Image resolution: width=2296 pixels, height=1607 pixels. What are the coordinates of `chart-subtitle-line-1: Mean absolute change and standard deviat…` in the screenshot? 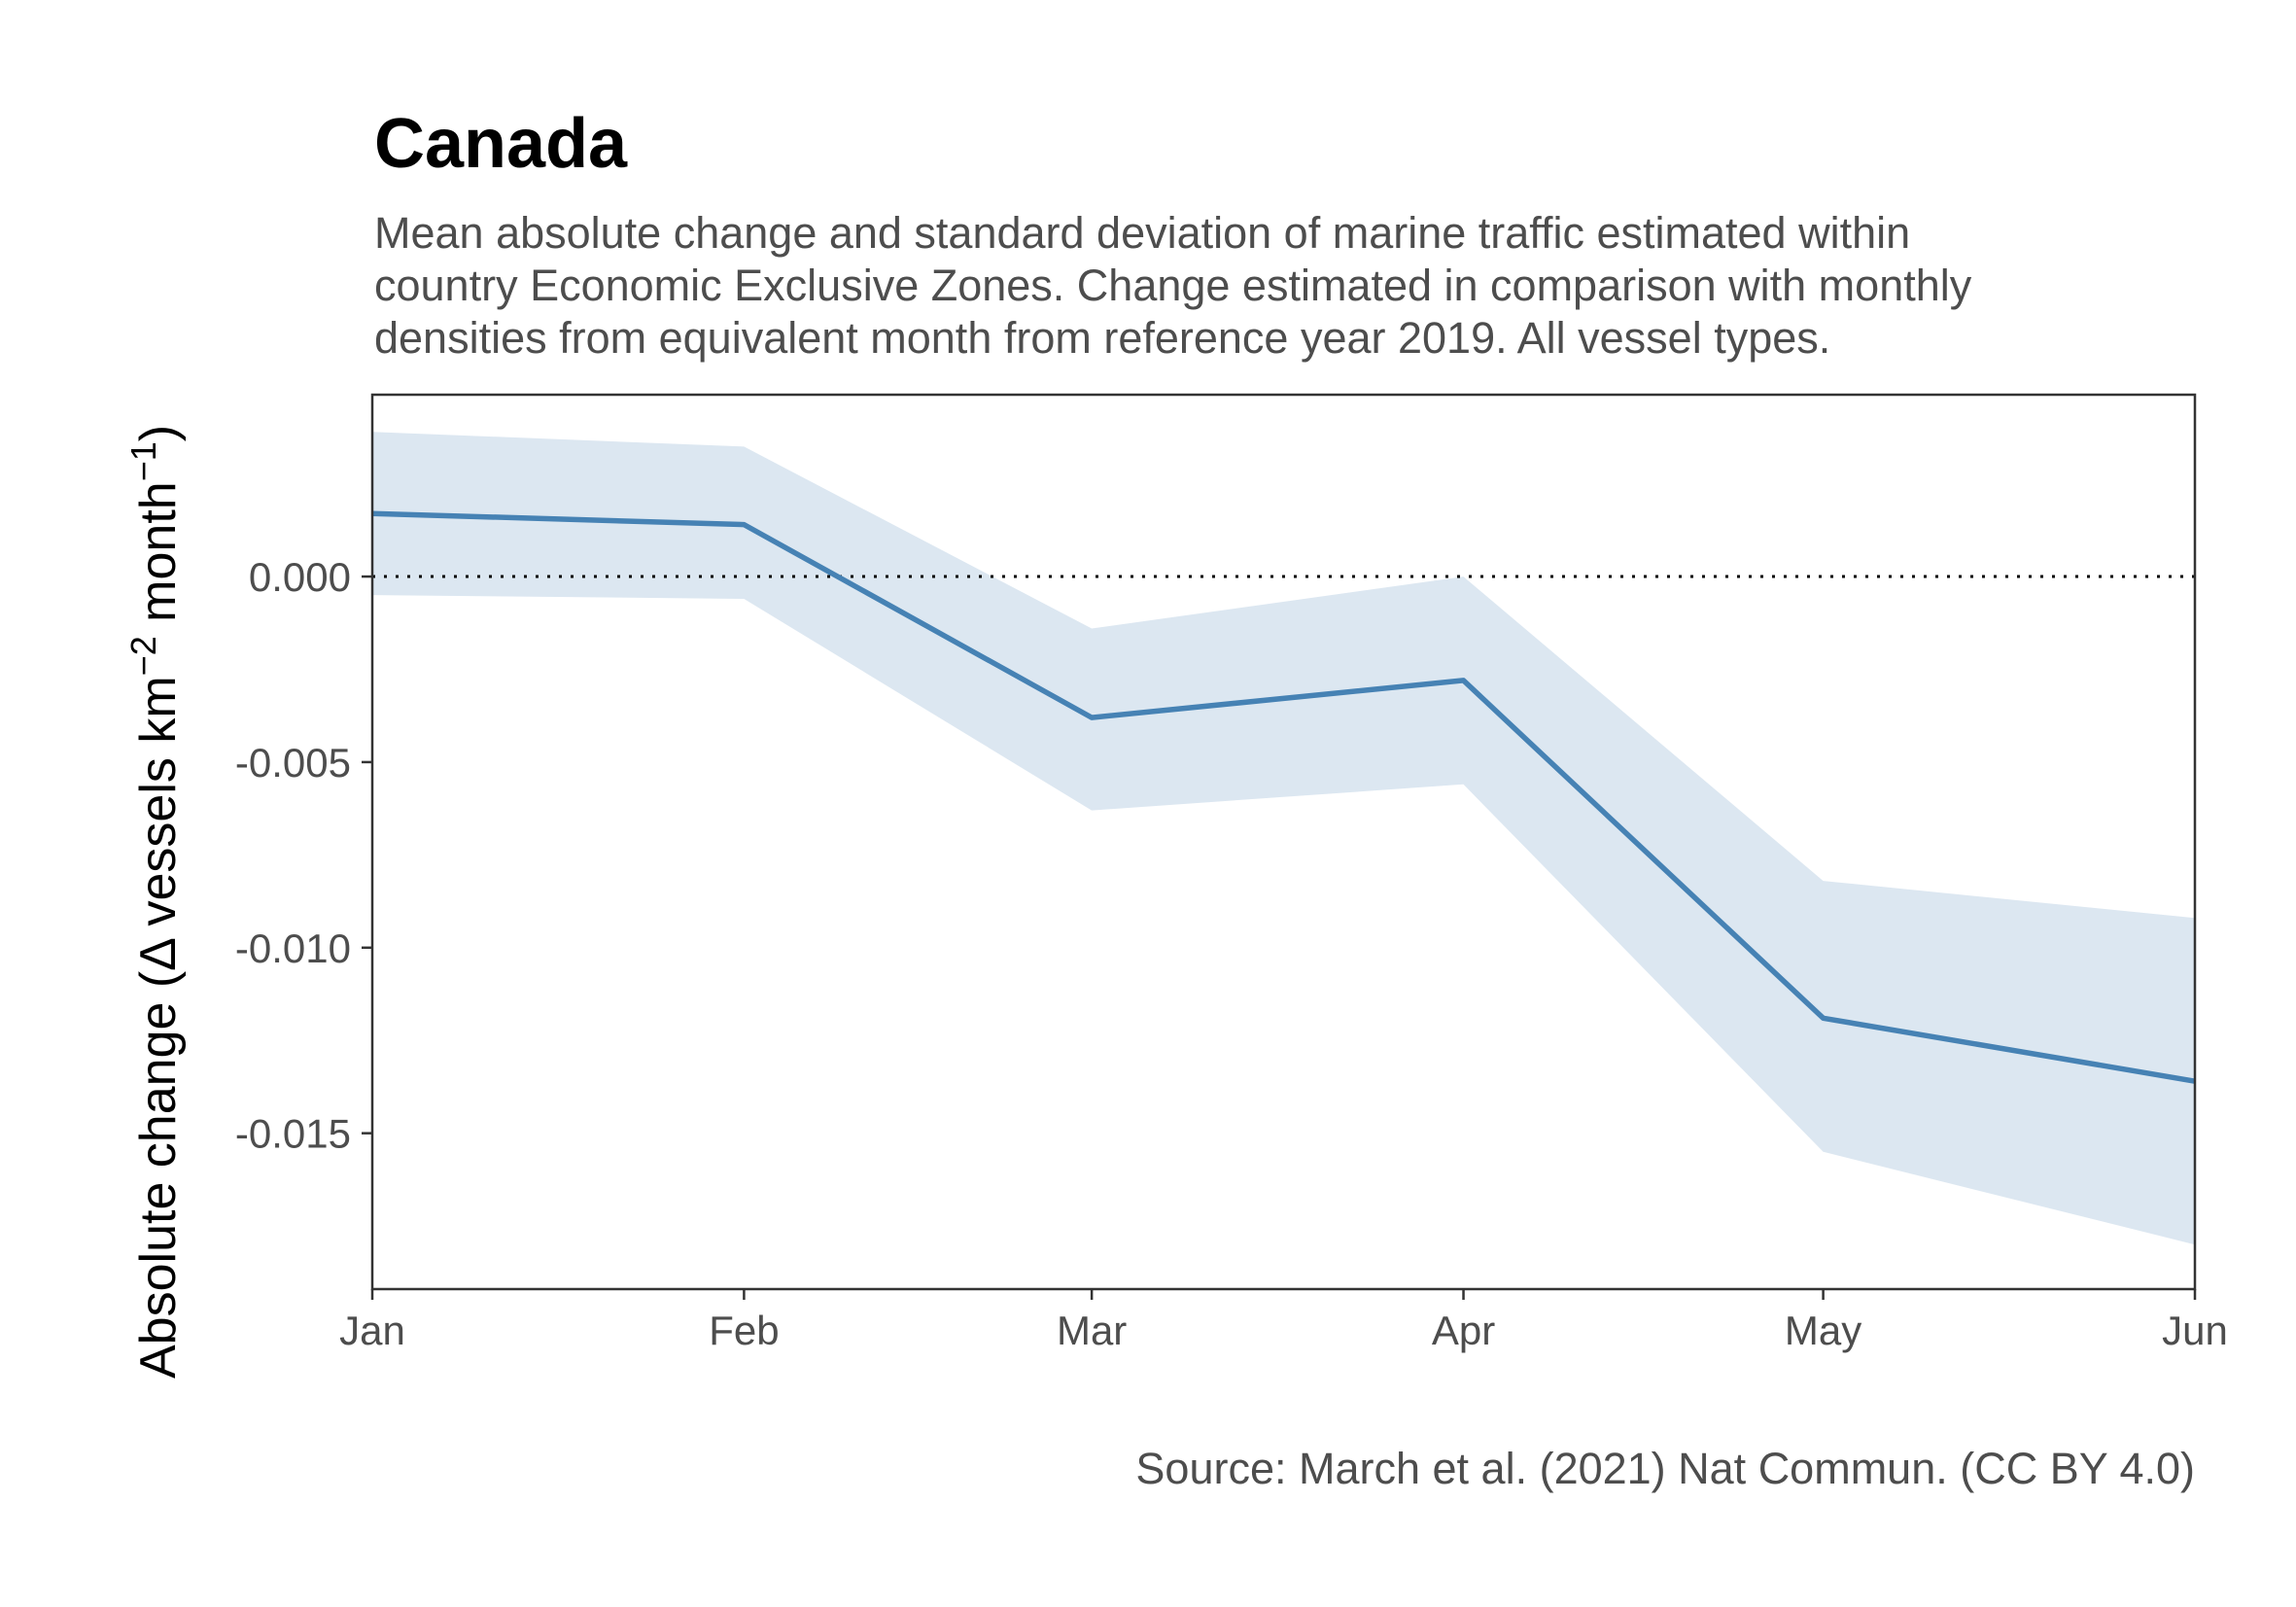 It's located at (1142, 233).